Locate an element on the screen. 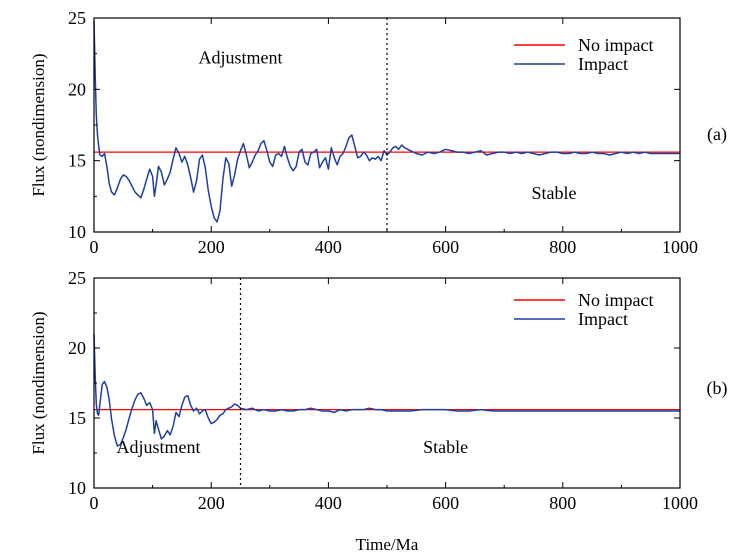  panel-label: (b) is located at coordinates (717, 388).